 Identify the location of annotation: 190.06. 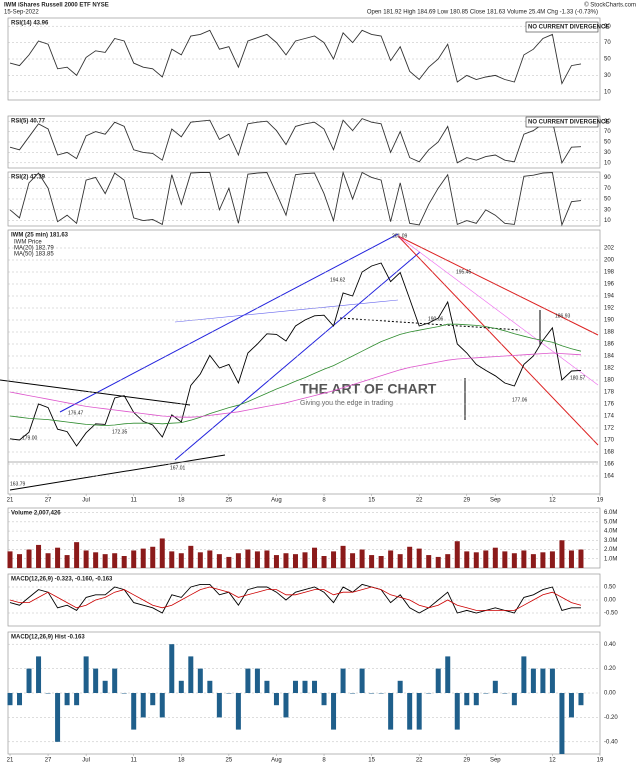
(436, 319).